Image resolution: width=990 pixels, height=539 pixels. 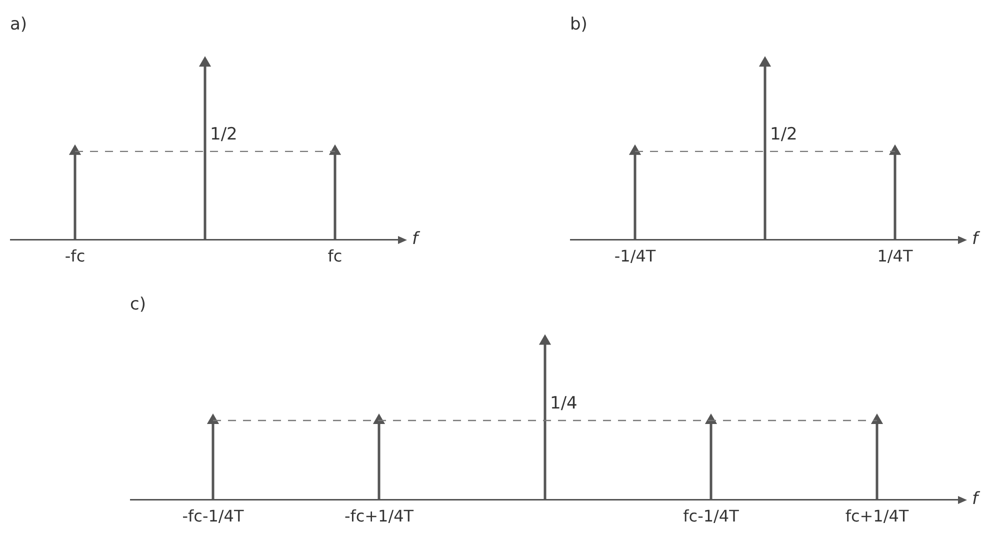 I want to click on chart-title: c), so click(x=138, y=304).